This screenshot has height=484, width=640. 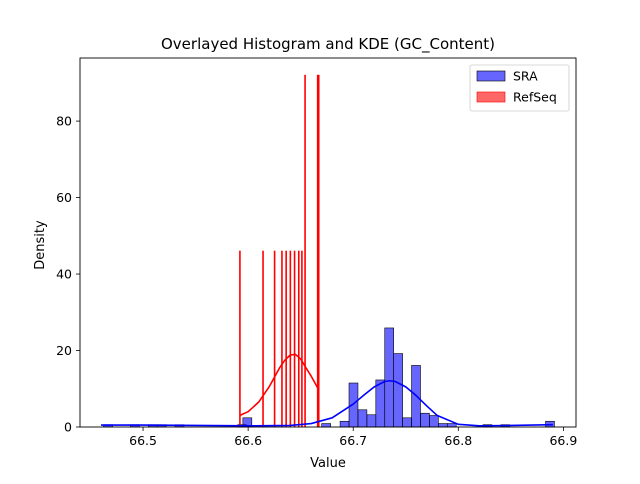 What do you see at coordinates (279, 385) in the screenshot?
I see `refseq-kde-line` at bounding box center [279, 385].